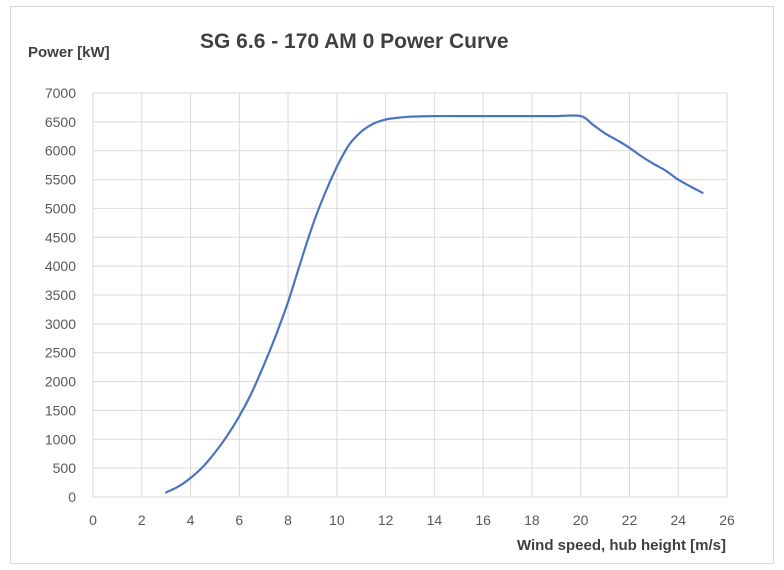 The height and width of the screenshot is (570, 784). Describe the element at coordinates (630, 520) in the screenshot. I see `x-tick-label: 22` at that location.